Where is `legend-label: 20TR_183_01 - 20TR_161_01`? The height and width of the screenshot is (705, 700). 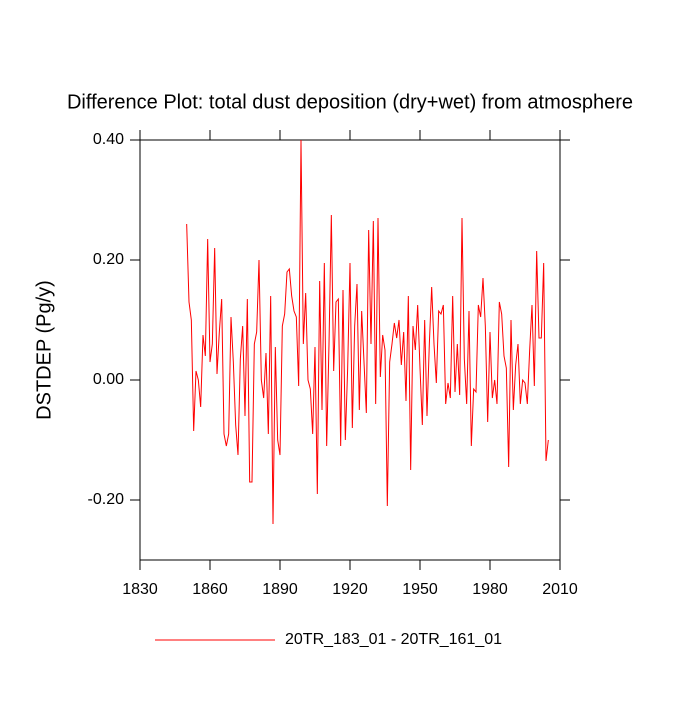 legend-label: 20TR_183_01 - 20TR_161_01 is located at coordinates (393, 639).